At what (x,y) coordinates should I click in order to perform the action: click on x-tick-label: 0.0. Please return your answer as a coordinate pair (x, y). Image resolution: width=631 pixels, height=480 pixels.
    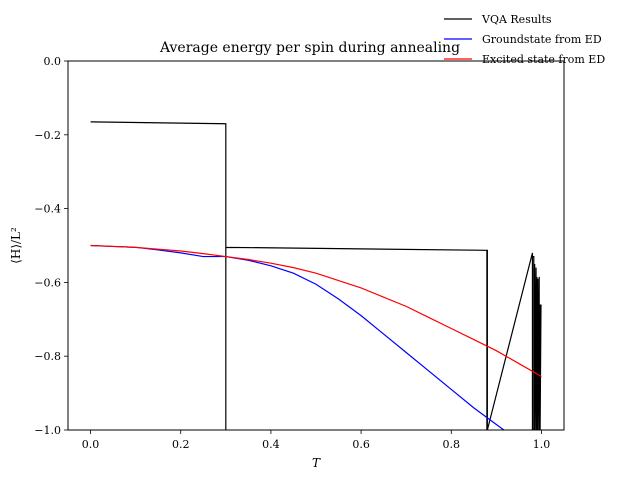
    Looking at the image, I should click on (91, 444).